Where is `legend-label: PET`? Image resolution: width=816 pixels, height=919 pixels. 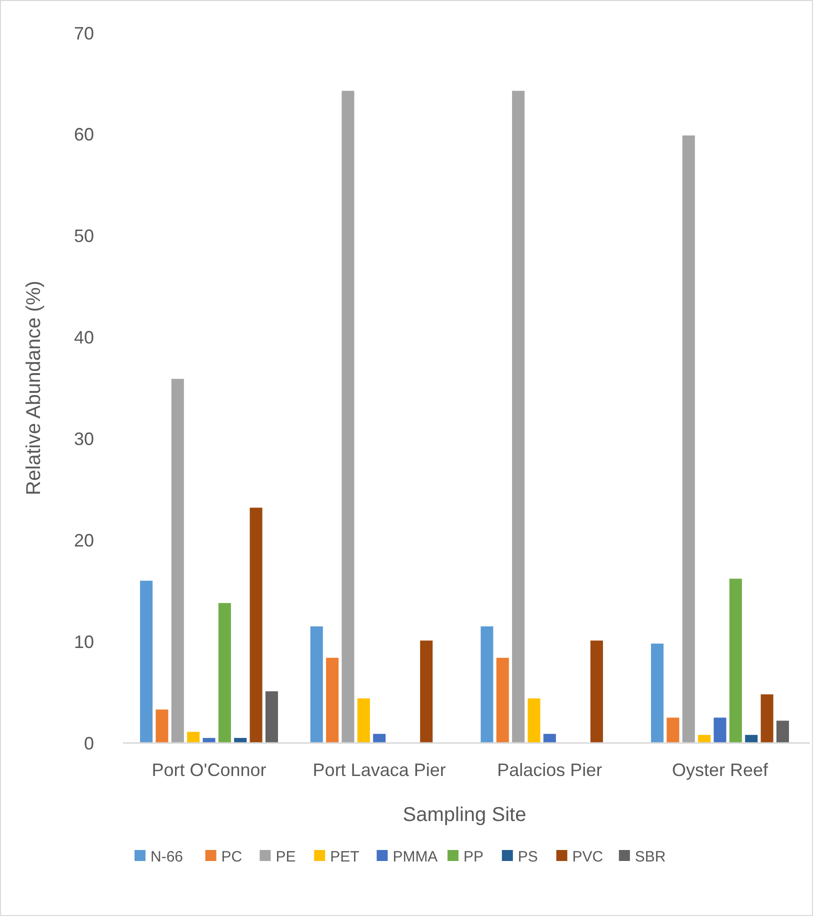 legend-label: PET is located at coordinates (345, 857).